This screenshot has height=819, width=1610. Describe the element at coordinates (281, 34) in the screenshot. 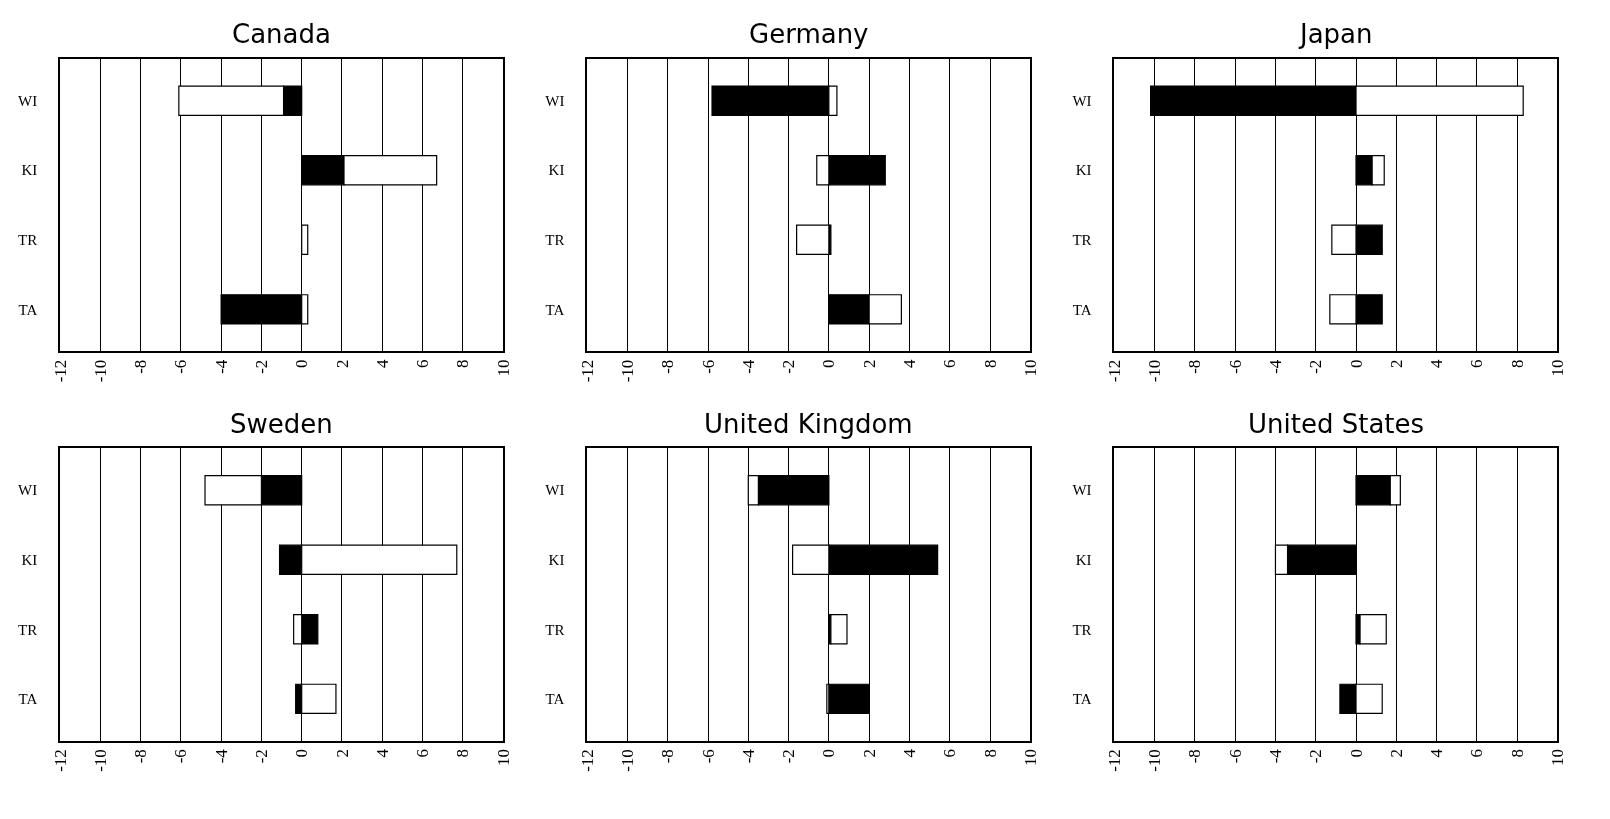

I see `chart-title: Canada` at that location.